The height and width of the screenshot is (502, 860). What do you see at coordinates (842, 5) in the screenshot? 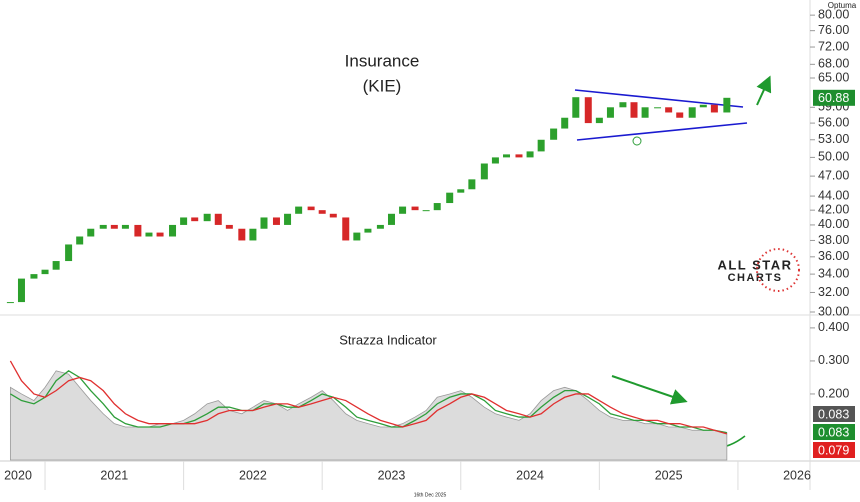
I see `logo: Optuma` at bounding box center [842, 5].